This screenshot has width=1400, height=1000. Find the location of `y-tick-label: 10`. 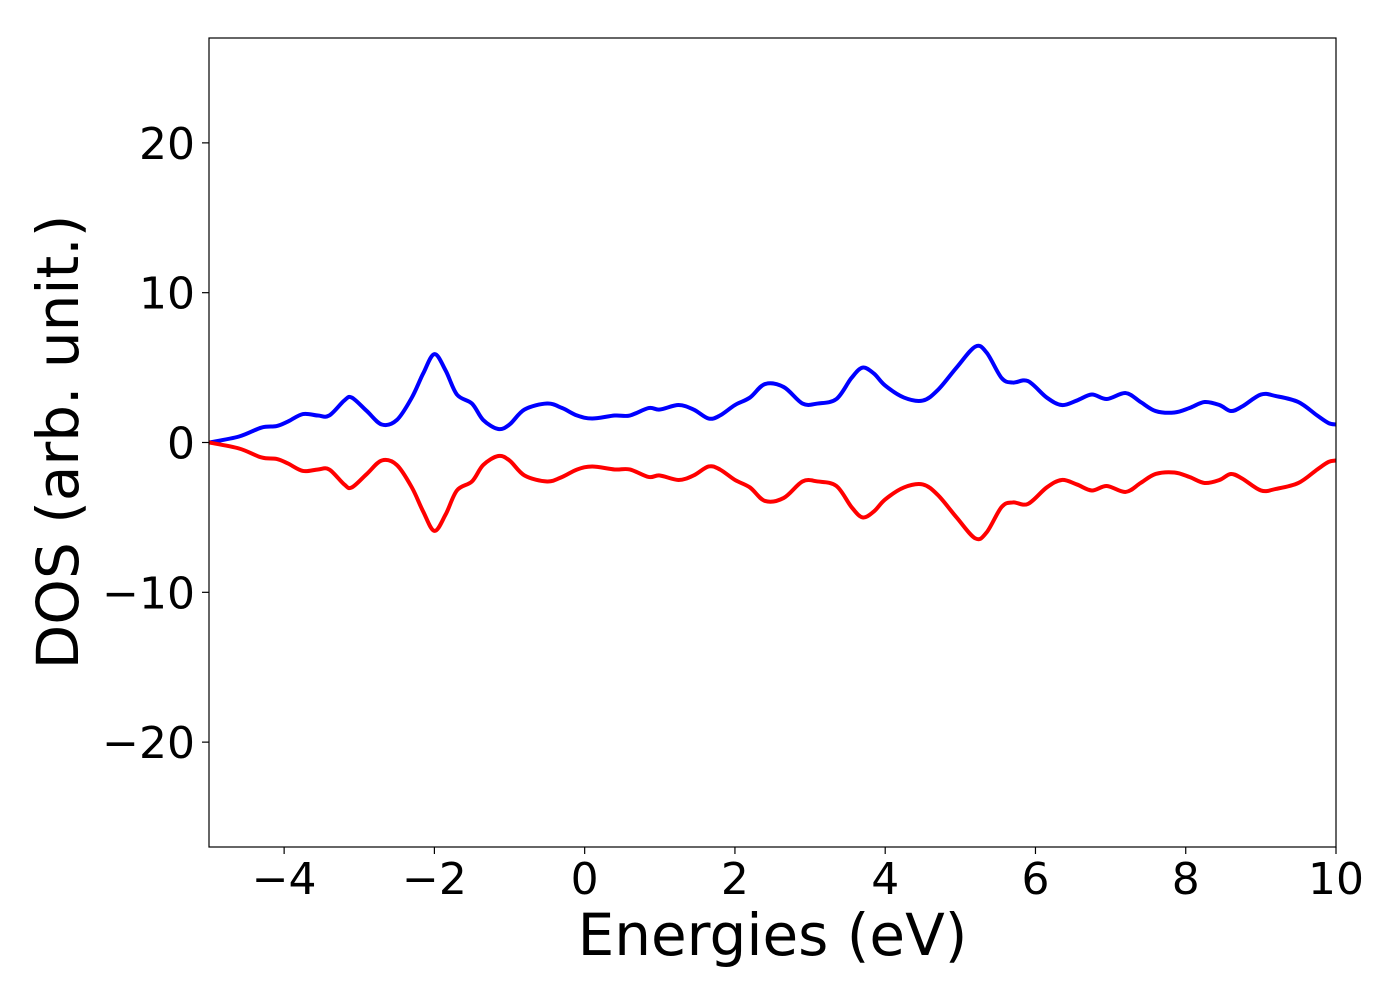

y-tick-label: 10 is located at coordinates (167, 294).